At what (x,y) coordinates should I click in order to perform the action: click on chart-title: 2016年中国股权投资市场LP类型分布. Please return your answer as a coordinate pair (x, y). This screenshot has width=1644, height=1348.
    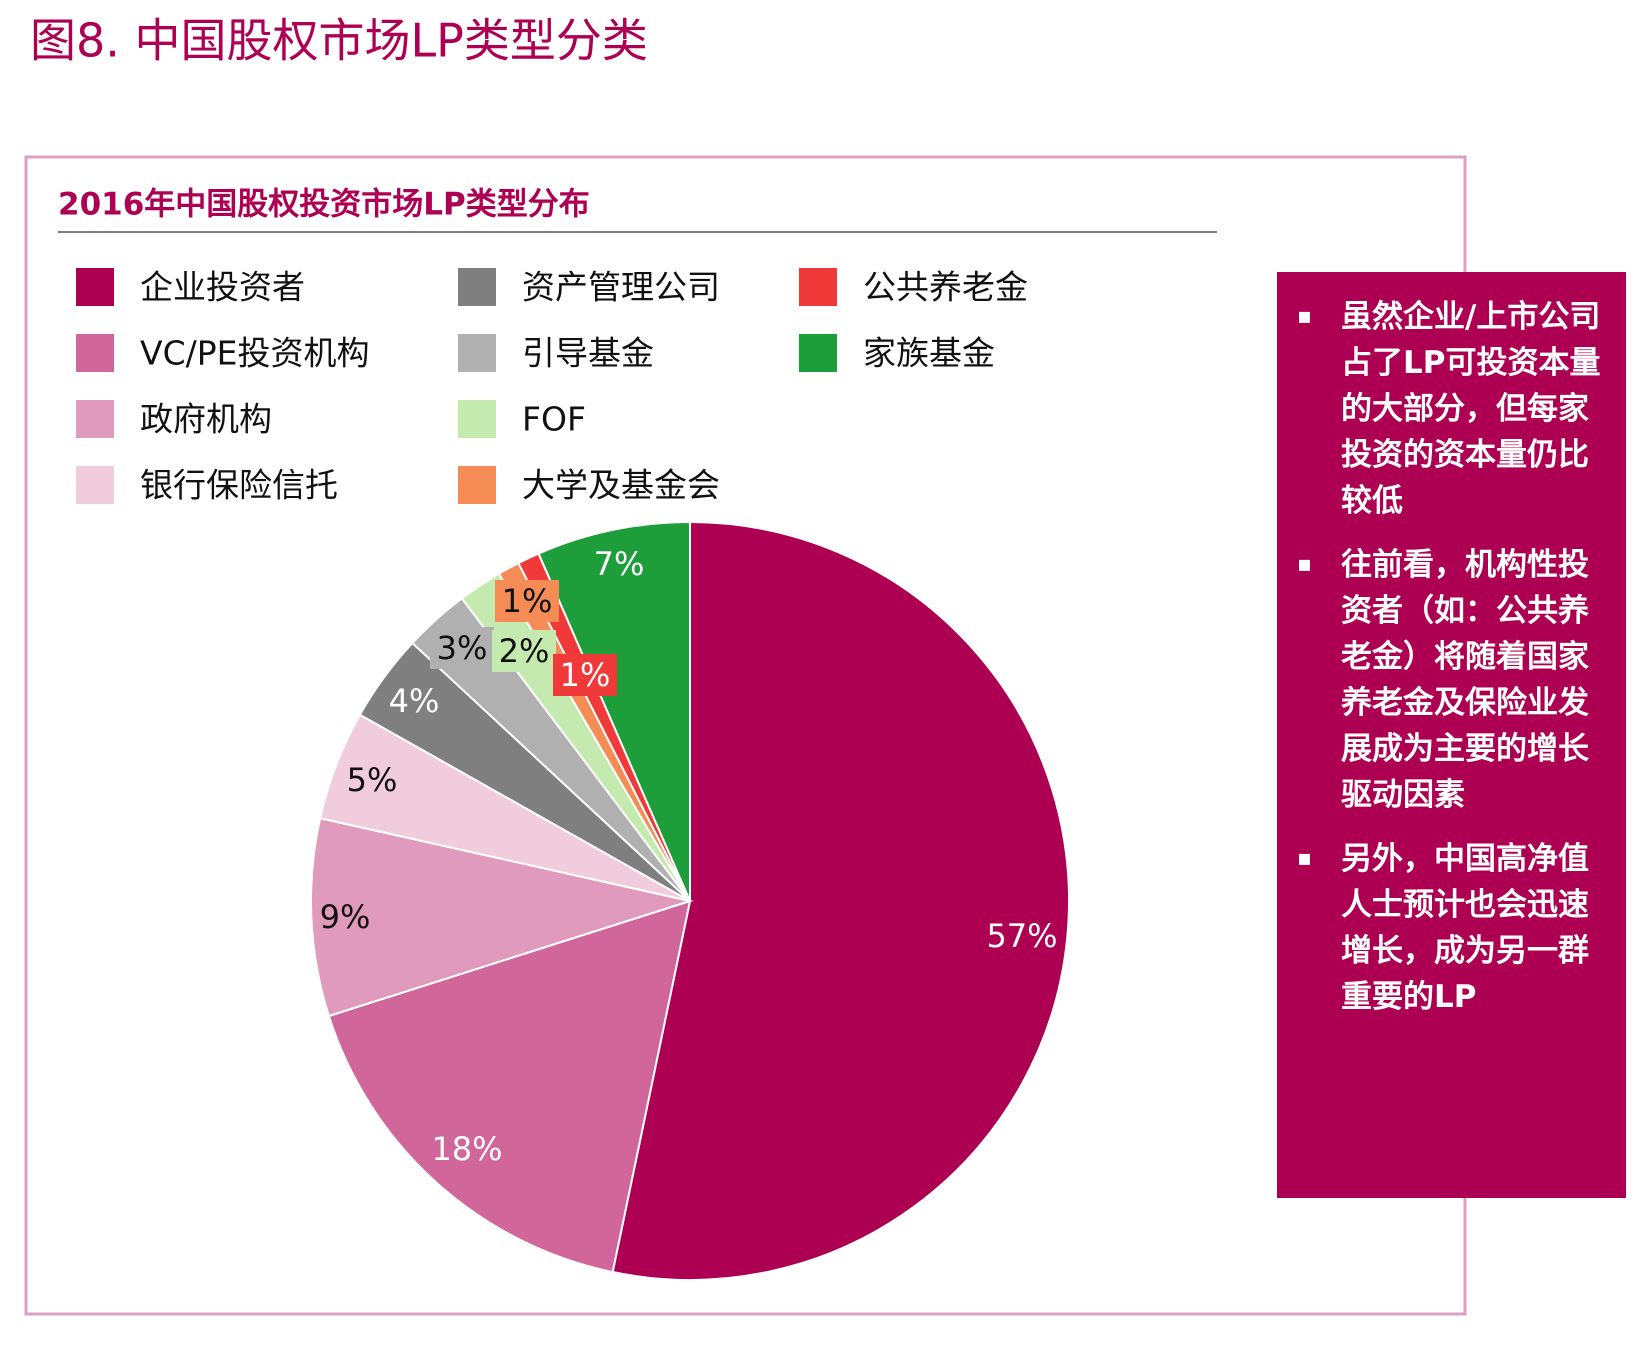
    Looking at the image, I should click on (324, 205).